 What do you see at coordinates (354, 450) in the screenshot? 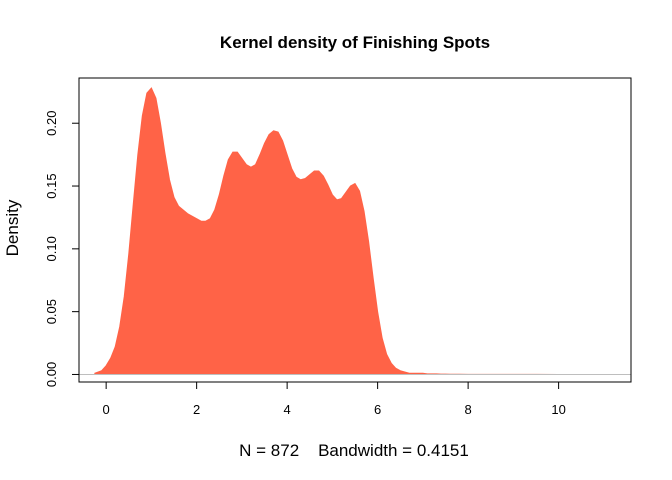
I see `x-axis-label: N = 872 Bandwidth = 0.4151` at bounding box center [354, 450].